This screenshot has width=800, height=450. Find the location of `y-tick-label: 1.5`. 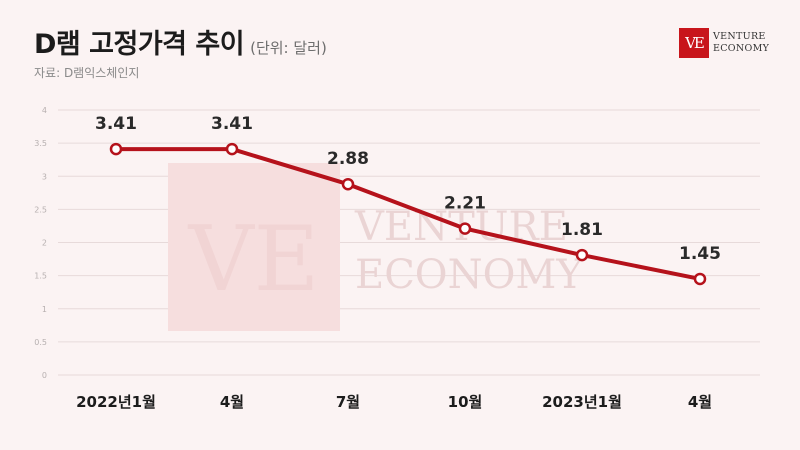

y-tick-label: 1.5 is located at coordinates (40, 276).